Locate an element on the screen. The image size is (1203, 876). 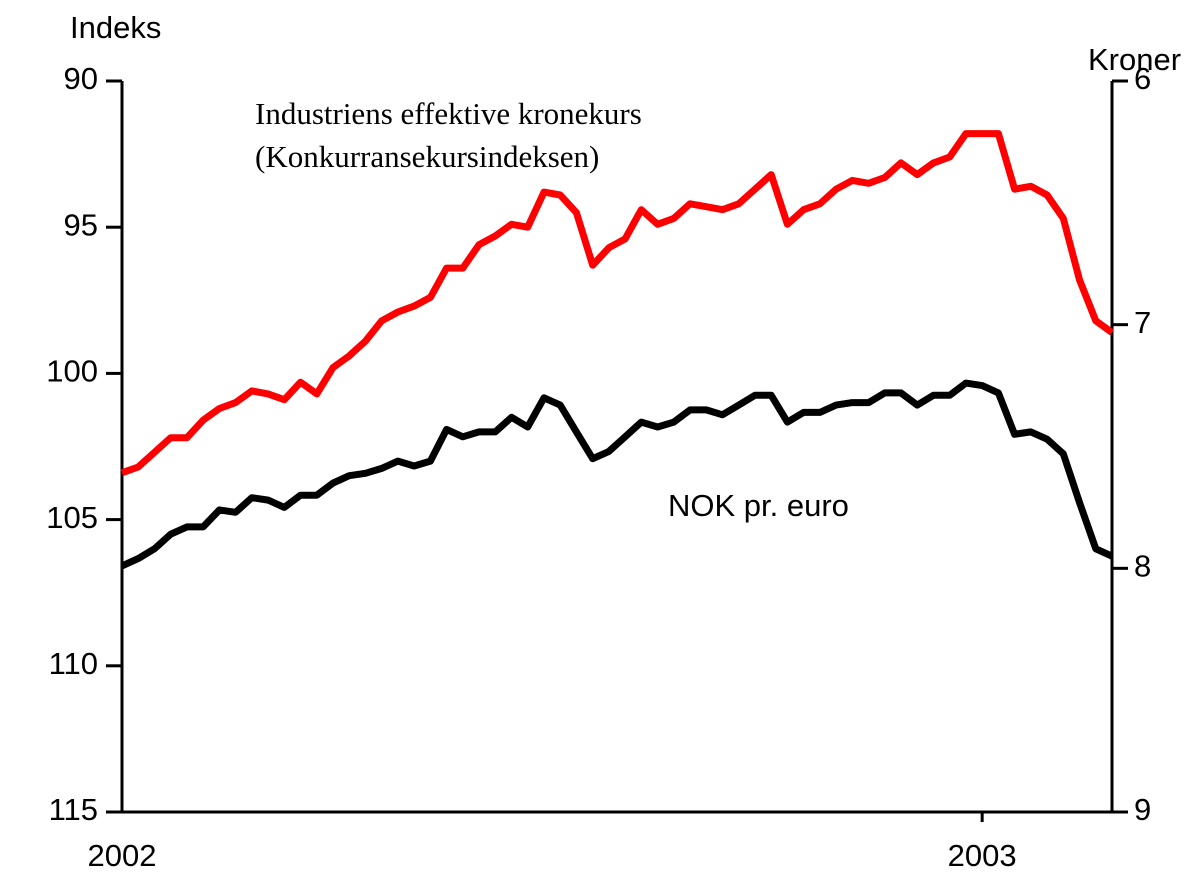
y2-axis-label: Kroner is located at coordinates (1134, 59).